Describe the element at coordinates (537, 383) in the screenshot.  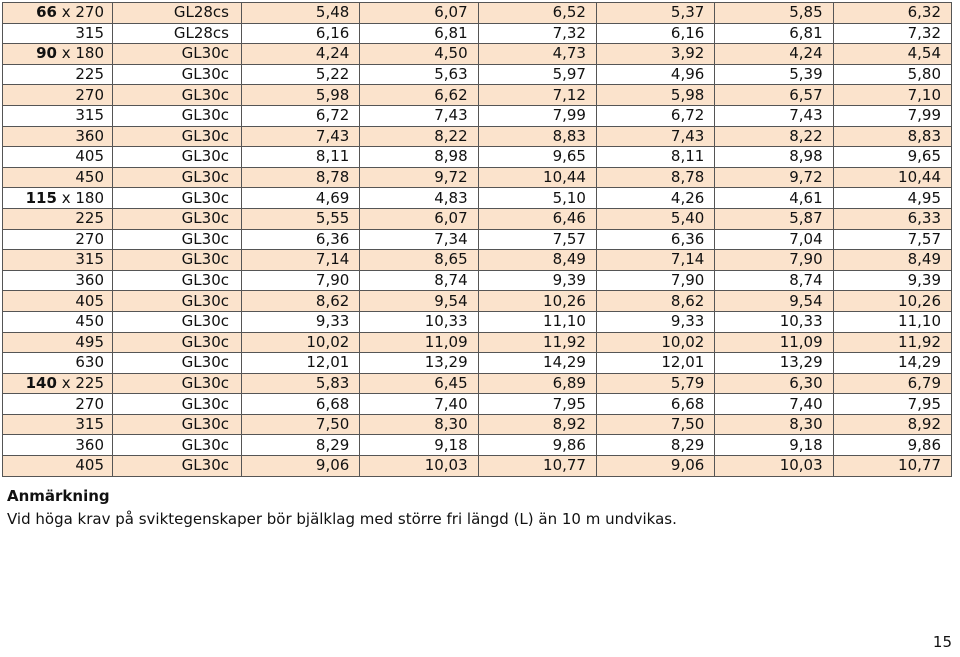
I see `span-value-cell: 6,89` at that location.